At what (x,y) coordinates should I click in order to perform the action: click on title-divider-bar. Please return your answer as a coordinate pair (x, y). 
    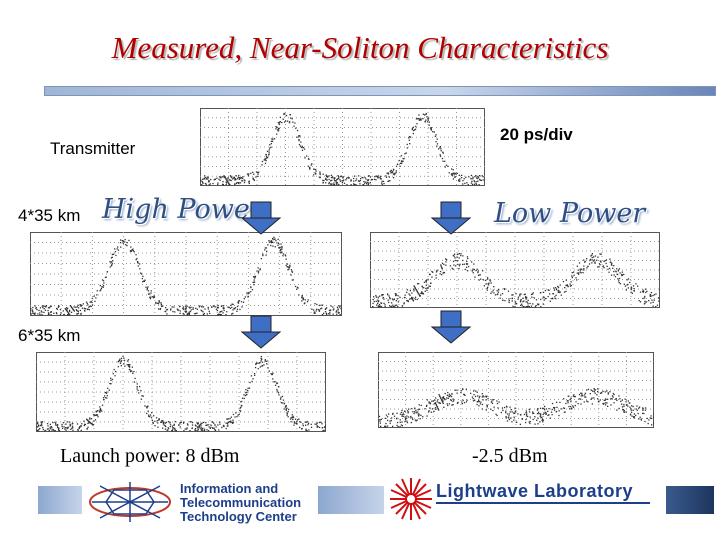
    Looking at the image, I should click on (380, 91).